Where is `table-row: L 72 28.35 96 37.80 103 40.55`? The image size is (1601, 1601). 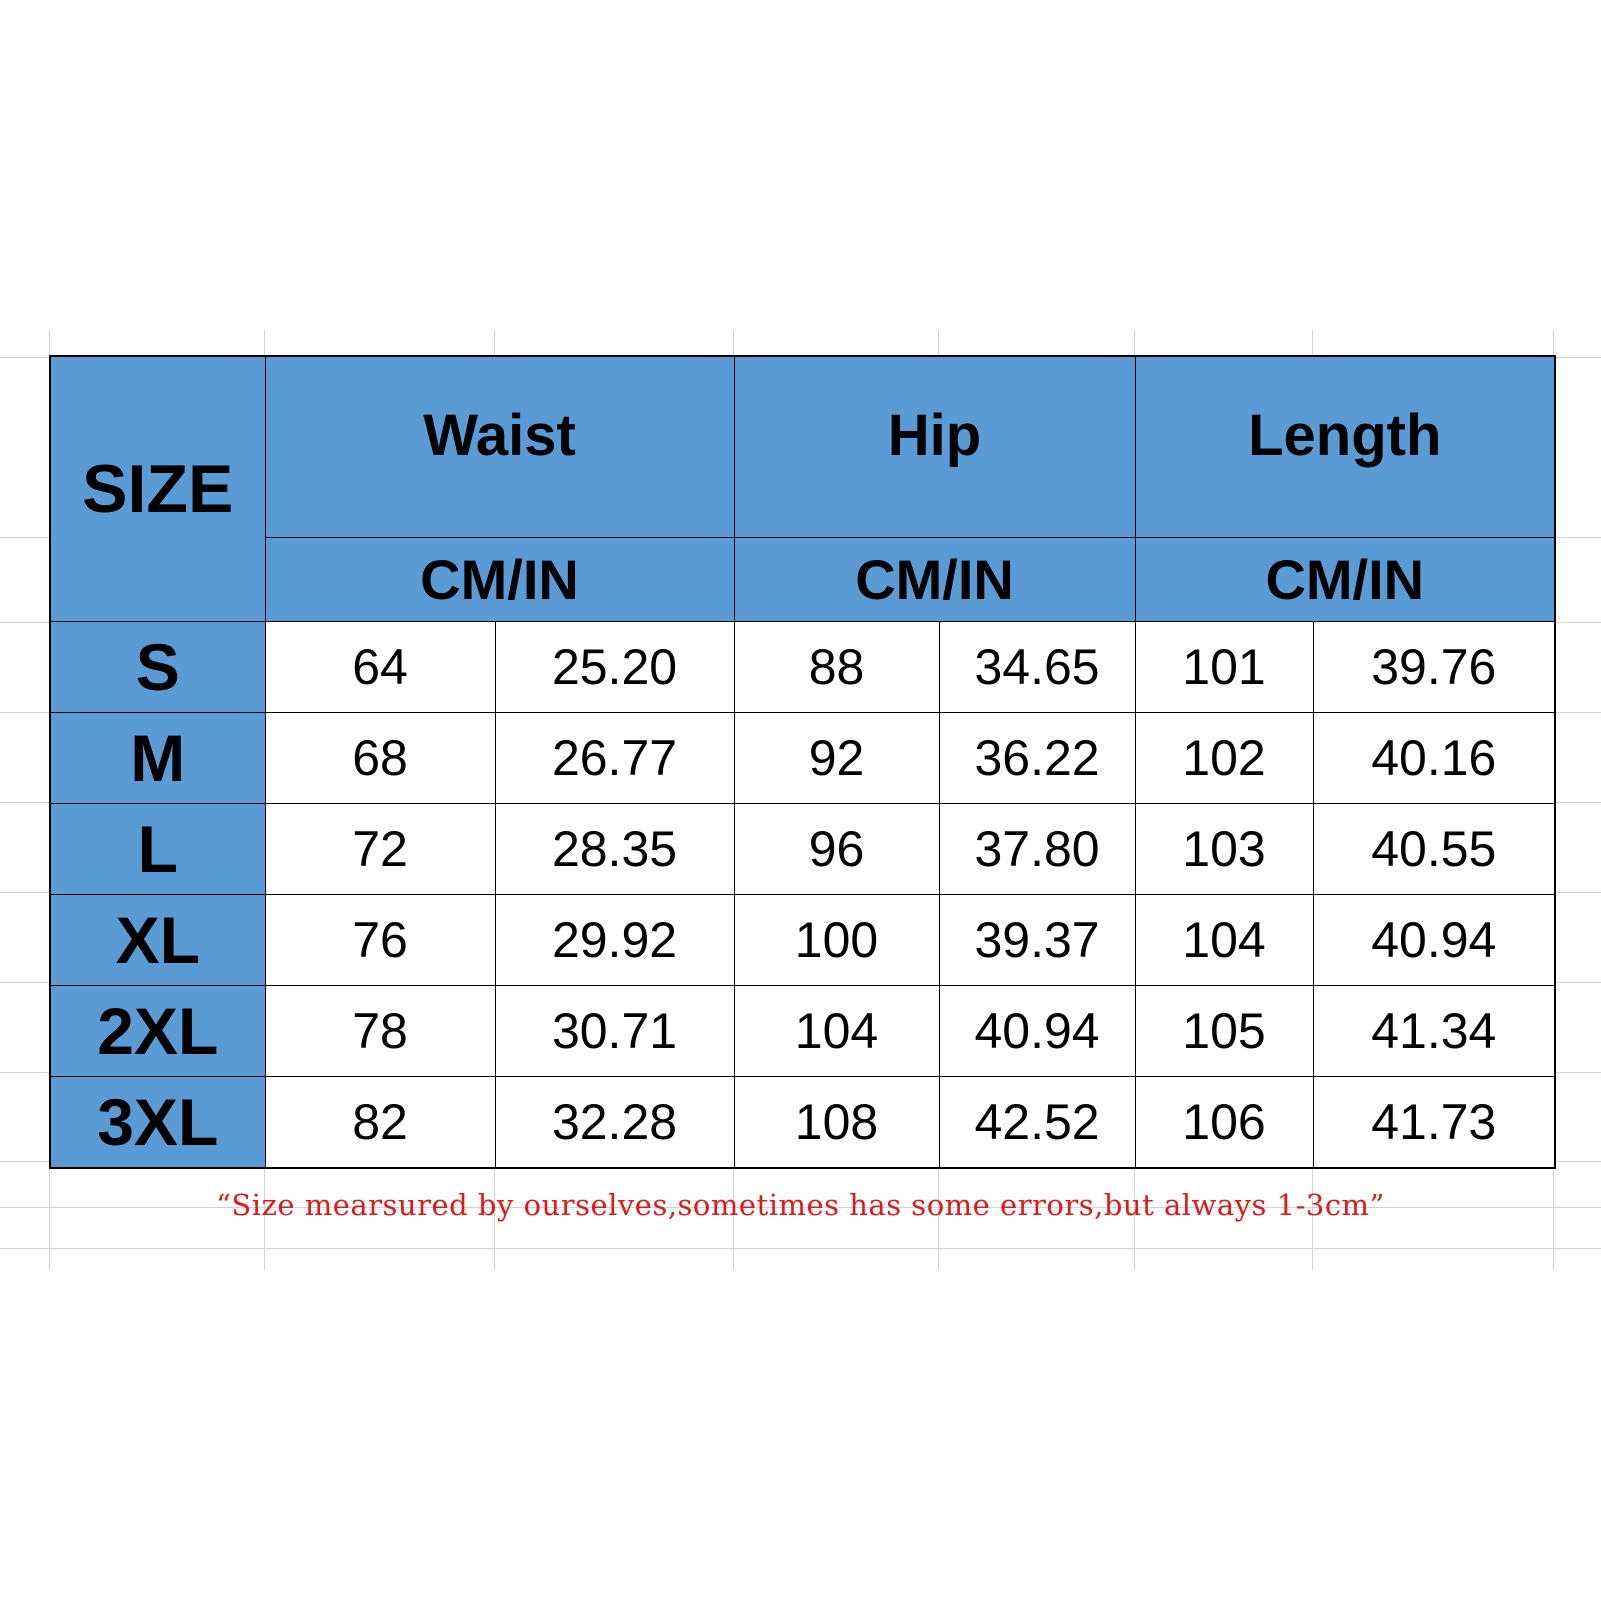 table-row: L 72 28.35 96 37.80 103 40.55 is located at coordinates (802, 849).